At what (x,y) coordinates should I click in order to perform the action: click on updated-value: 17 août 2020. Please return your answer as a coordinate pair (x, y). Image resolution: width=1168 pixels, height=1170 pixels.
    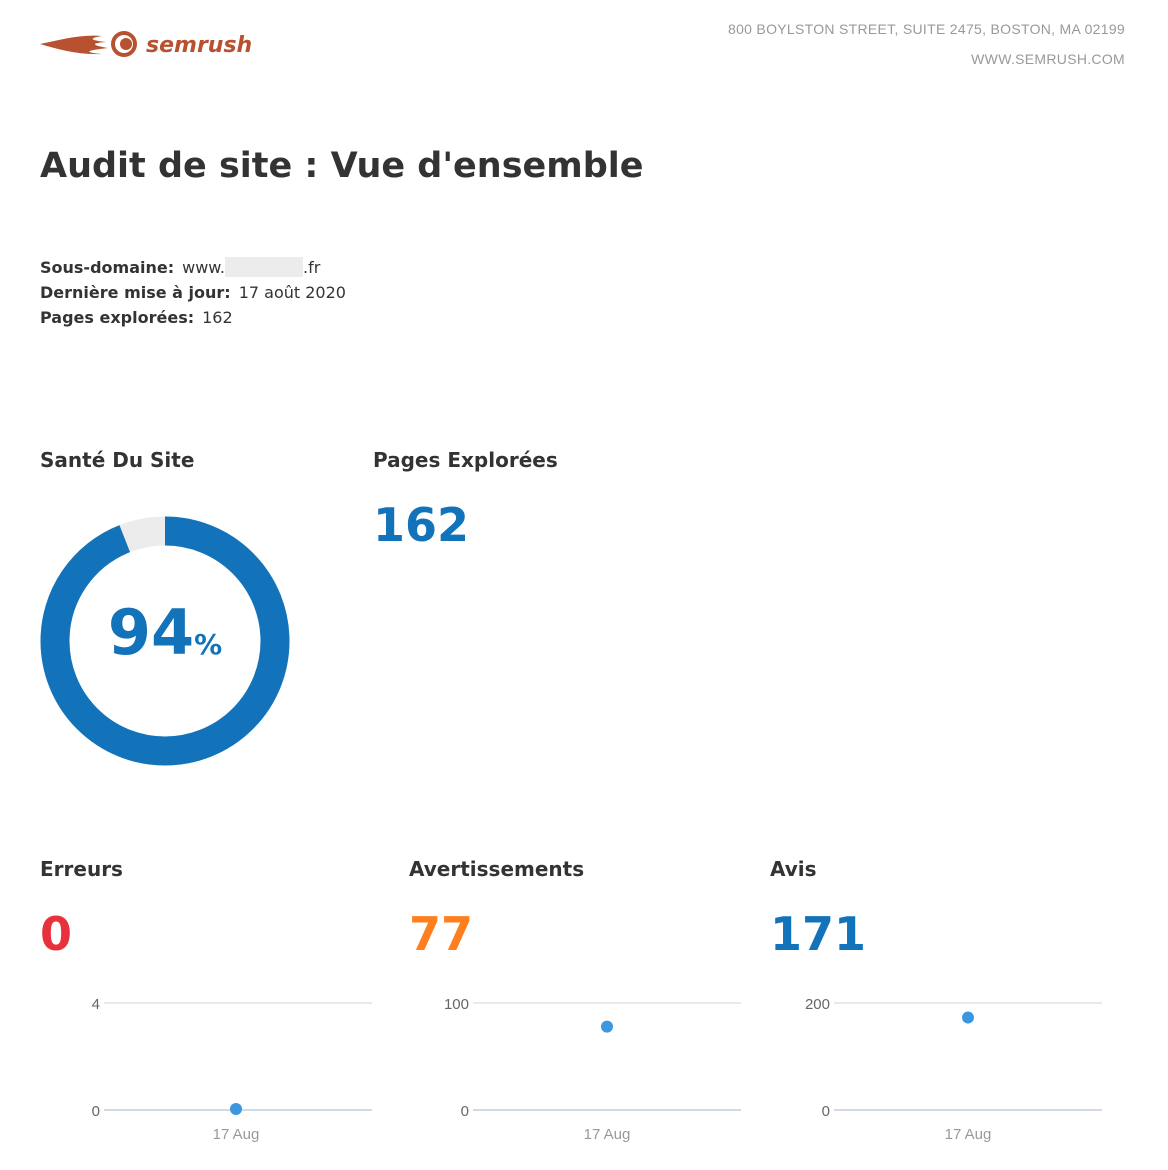
    Looking at the image, I should click on (292, 292).